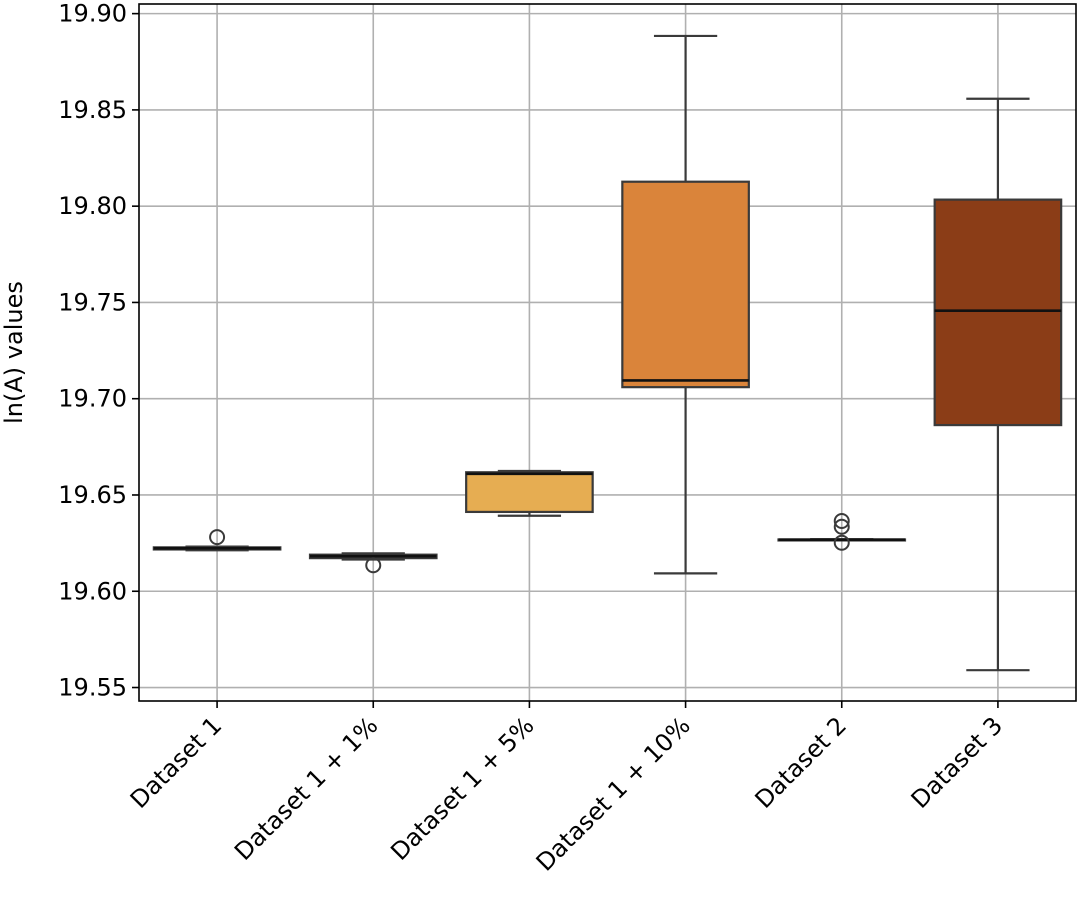 Image resolution: width=1080 pixels, height=909 pixels. What do you see at coordinates (92, 110) in the screenshot?
I see `y-tick-label: 19.85` at bounding box center [92, 110].